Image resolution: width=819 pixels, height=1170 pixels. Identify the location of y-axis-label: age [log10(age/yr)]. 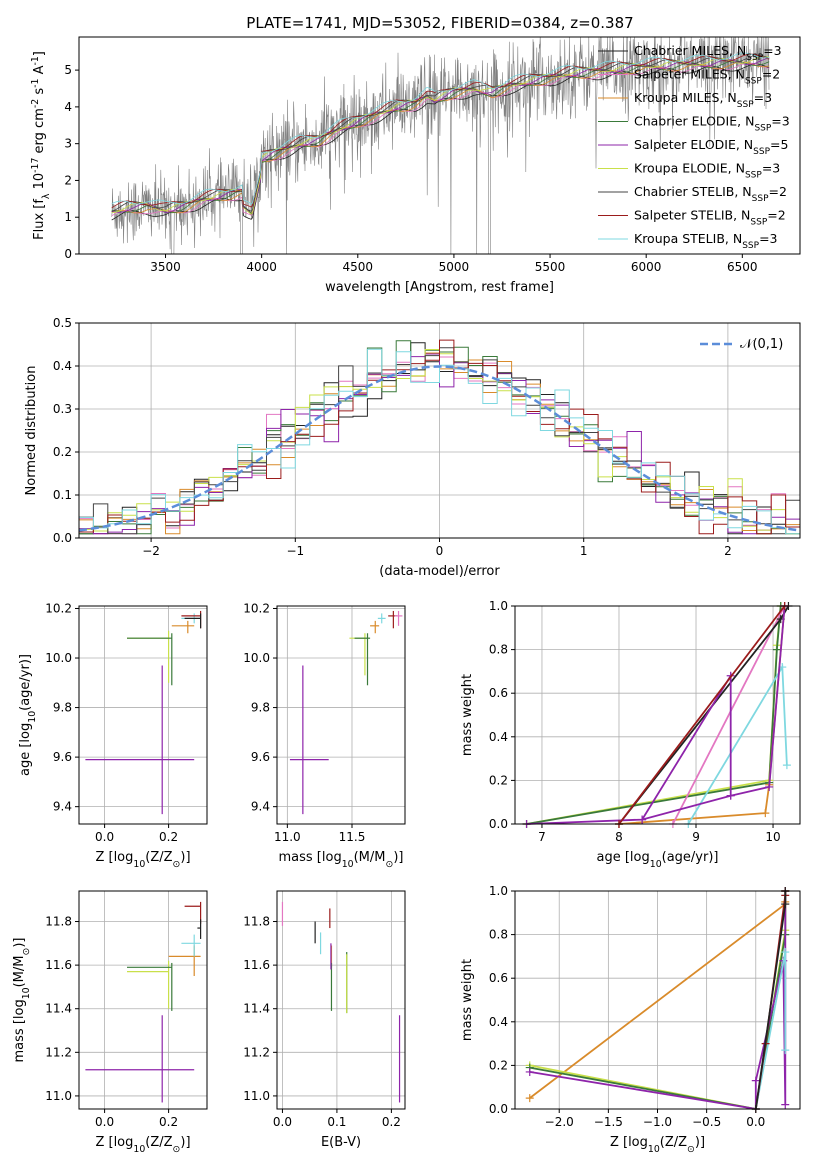
(28, 715).